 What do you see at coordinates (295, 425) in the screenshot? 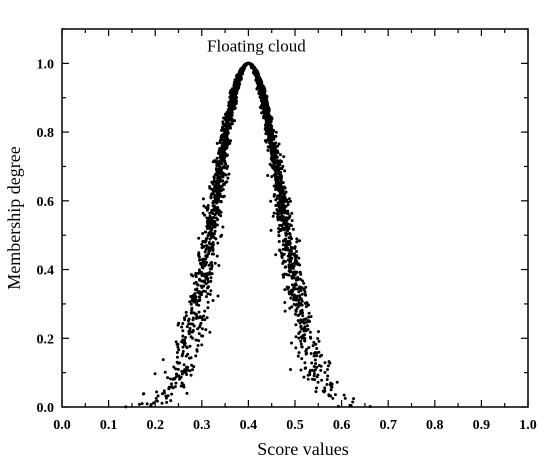
I see `x-tick-label: 0.5` at bounding box center [295, 425].